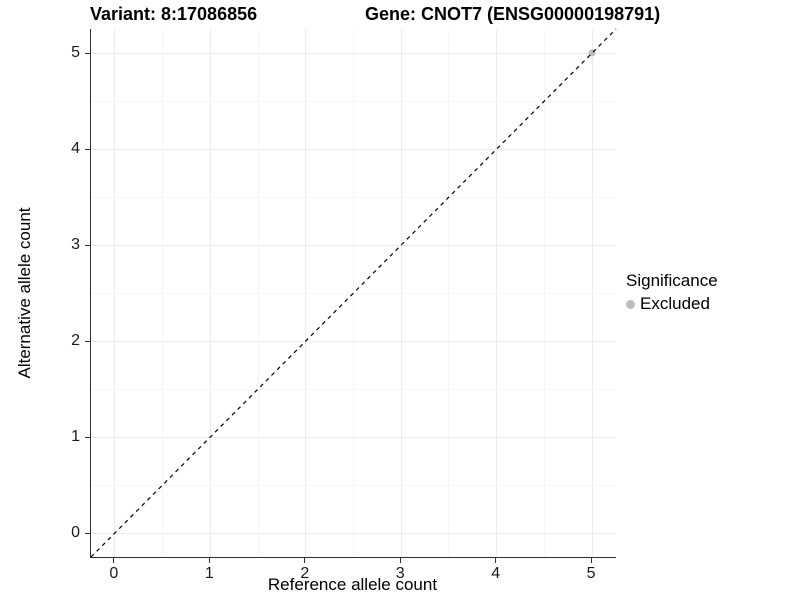 This screenshot has height=600, width=800. Describe the element at coordinates (672, 292) in the screenshot. I see `legend: Significance Excluded` at that location.